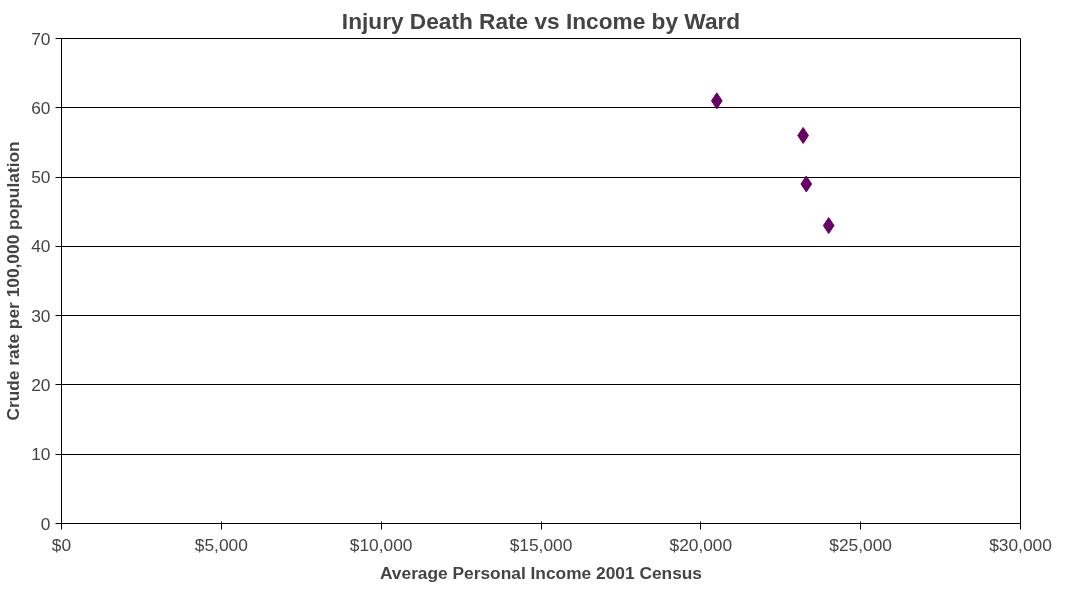 The image size is (1082, 592). Describe the element at coordinates (61, 544) in the screenshot. I see `x-tick-label: $0` at that location.